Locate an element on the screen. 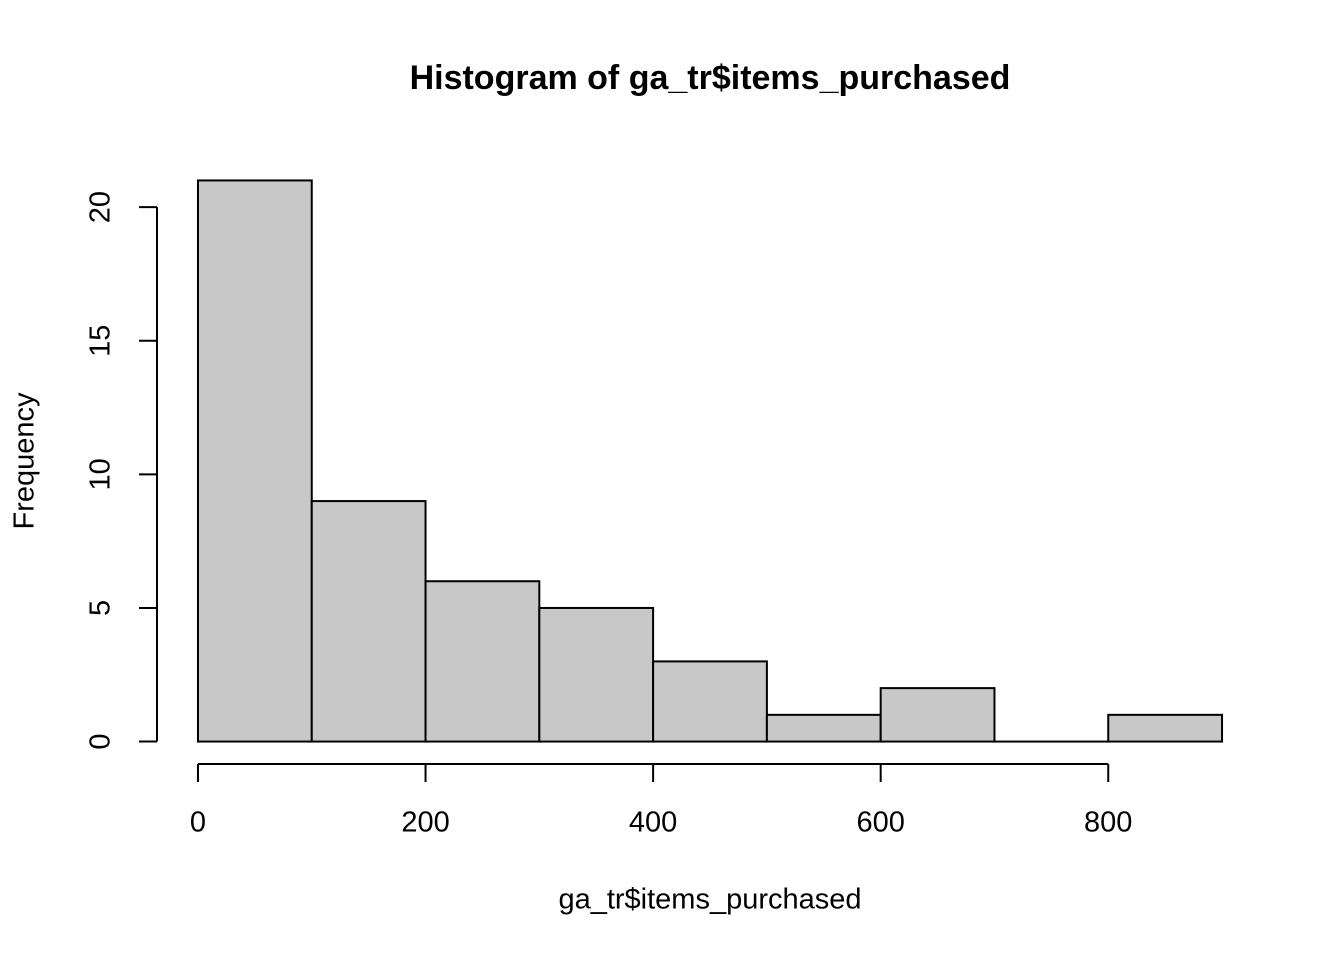 The image size is (1344, 960). y-tick-label: 20 is located at coordinates (101, 207).